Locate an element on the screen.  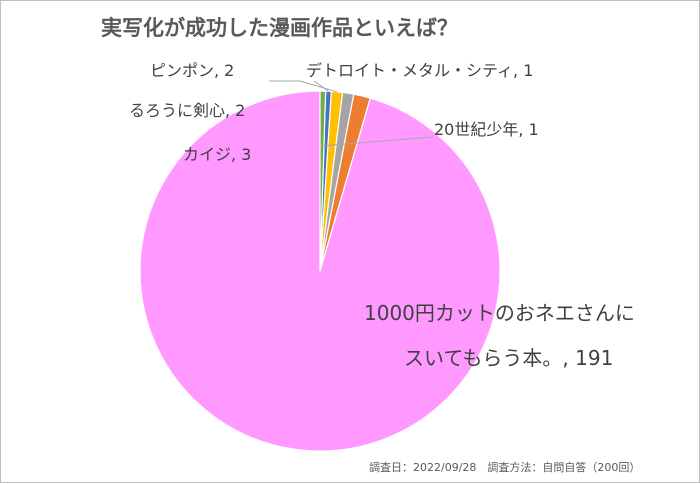
leader-lines is located at coordinates (351, 113).